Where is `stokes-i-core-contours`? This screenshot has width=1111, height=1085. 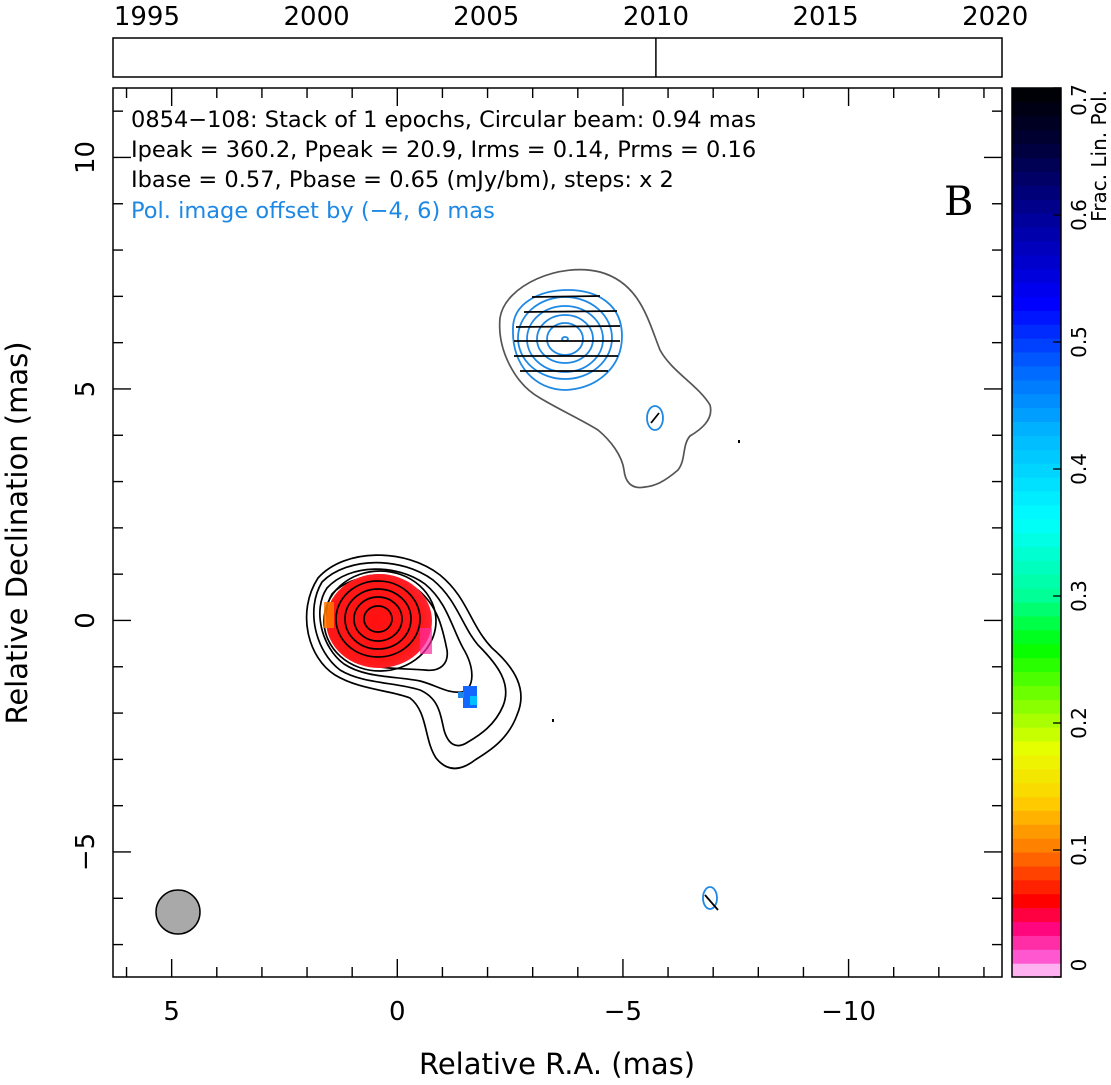 stokes-i-core-contours is located at coordinates (378, 619).